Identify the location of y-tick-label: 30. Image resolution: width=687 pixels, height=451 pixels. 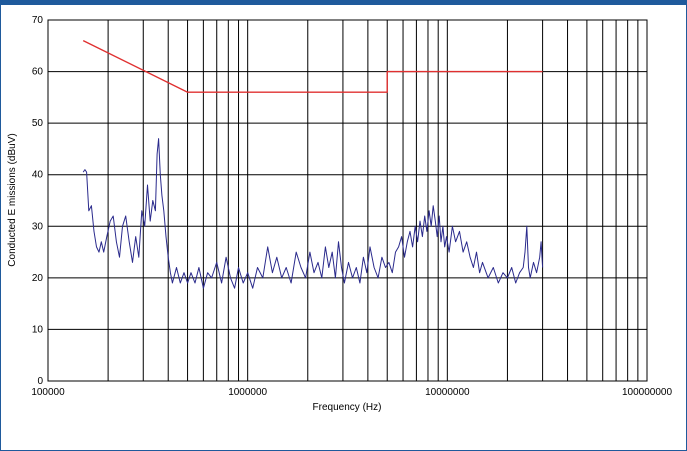
(38, 226).